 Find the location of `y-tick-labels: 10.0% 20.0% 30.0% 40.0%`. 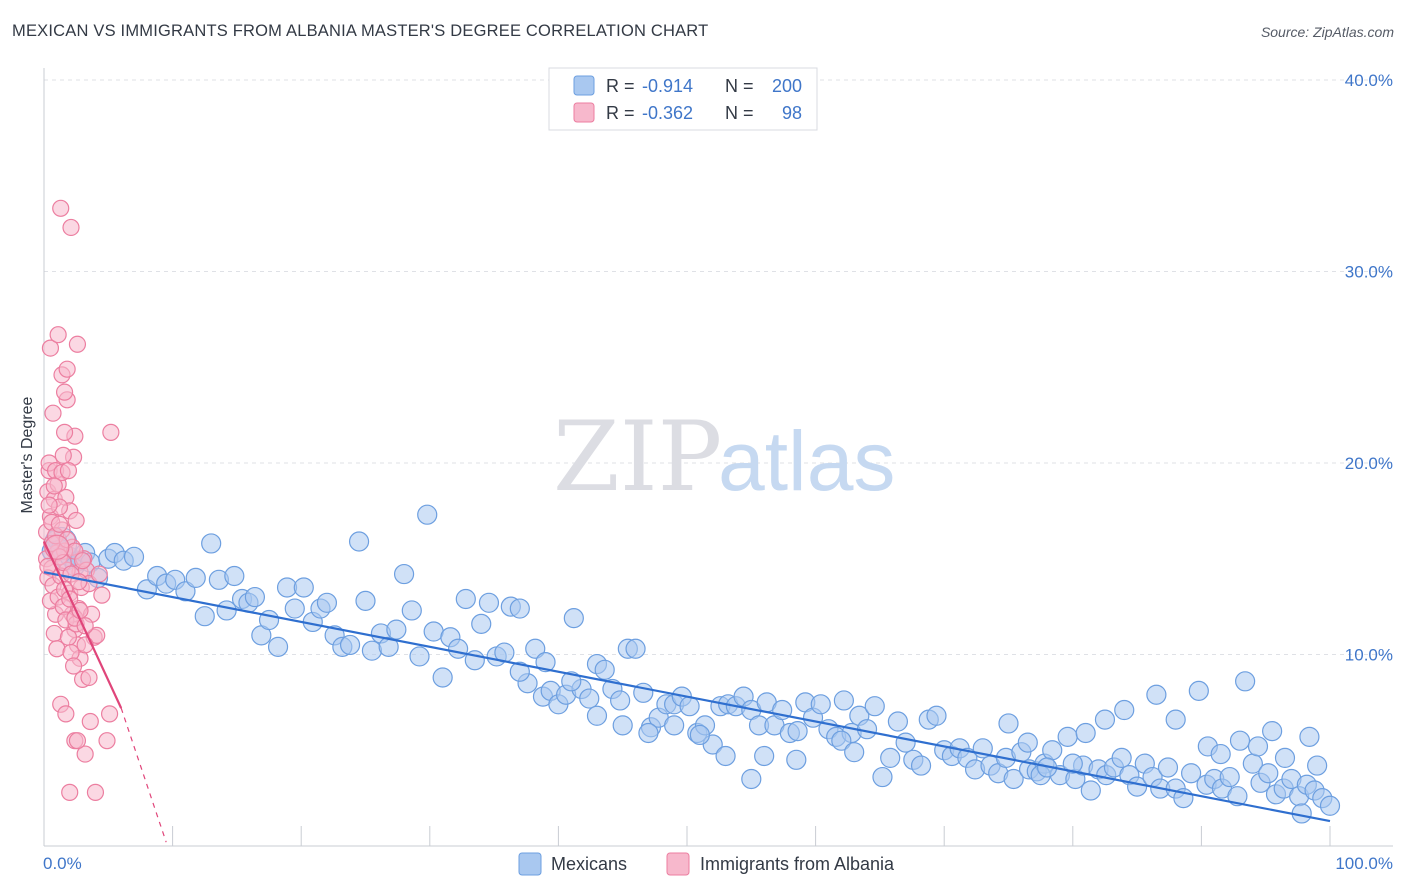

y-tick-labels: 10.0% 20.0% 30.0% 40.0% is located at coordinates (1369, 368).